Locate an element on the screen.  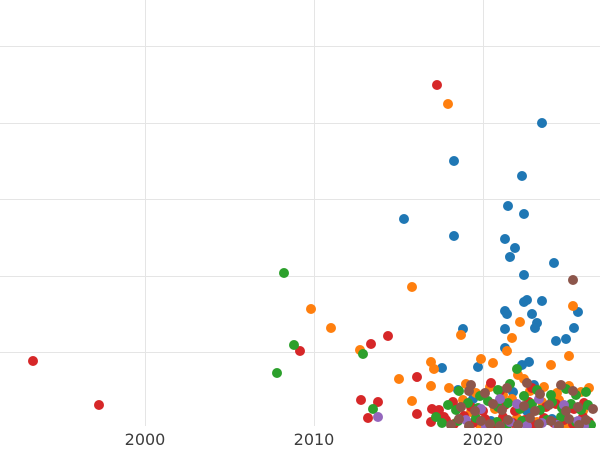
x-tick-label: 2010 is located at coordinates (314, 439).